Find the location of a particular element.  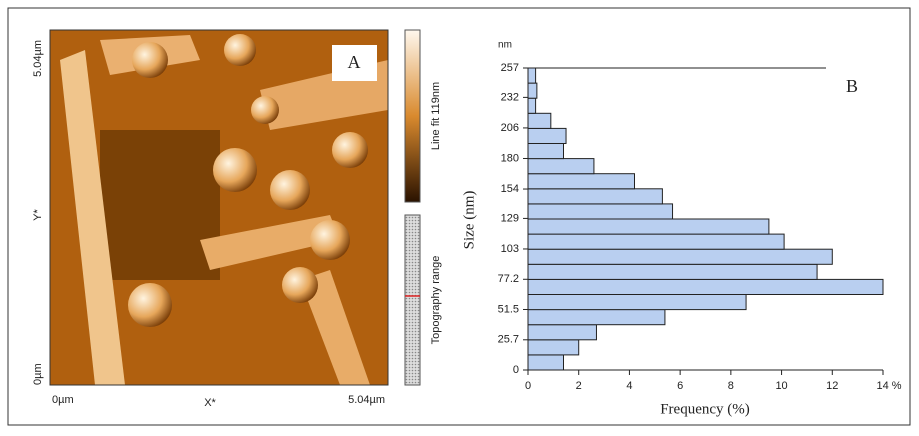

y-tick-label: 180 is located at coordinates (510, 158).